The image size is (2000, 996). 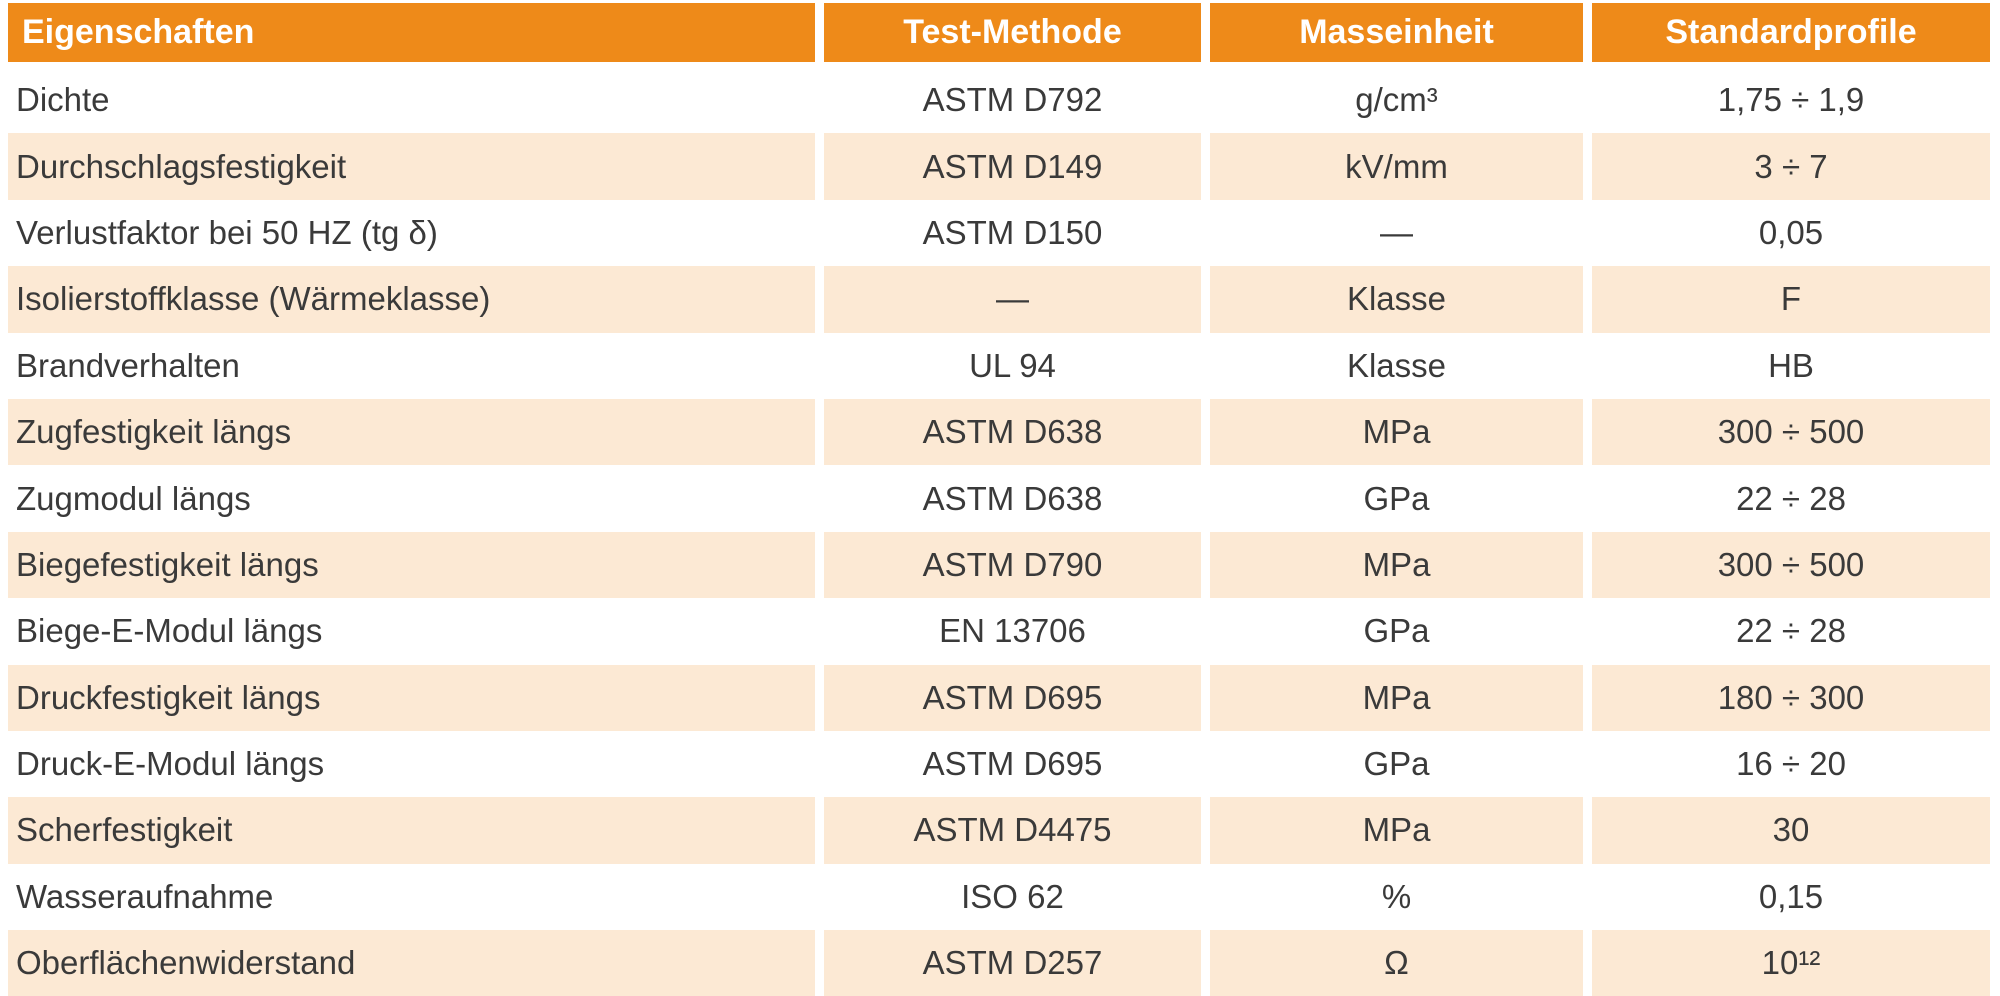 I want to click on cell-standardprofile: HB, so click(x=1791, y=365).